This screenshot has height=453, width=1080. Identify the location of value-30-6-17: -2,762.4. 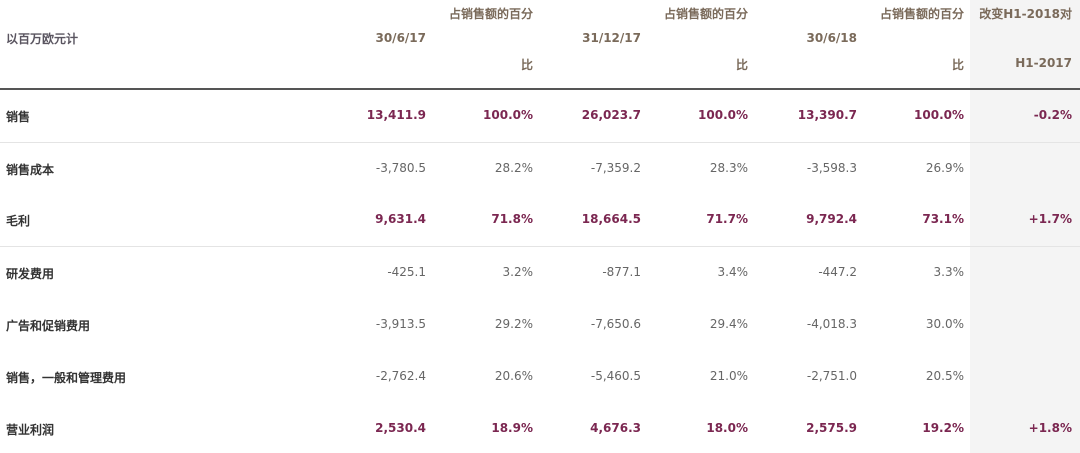
(400, 376).